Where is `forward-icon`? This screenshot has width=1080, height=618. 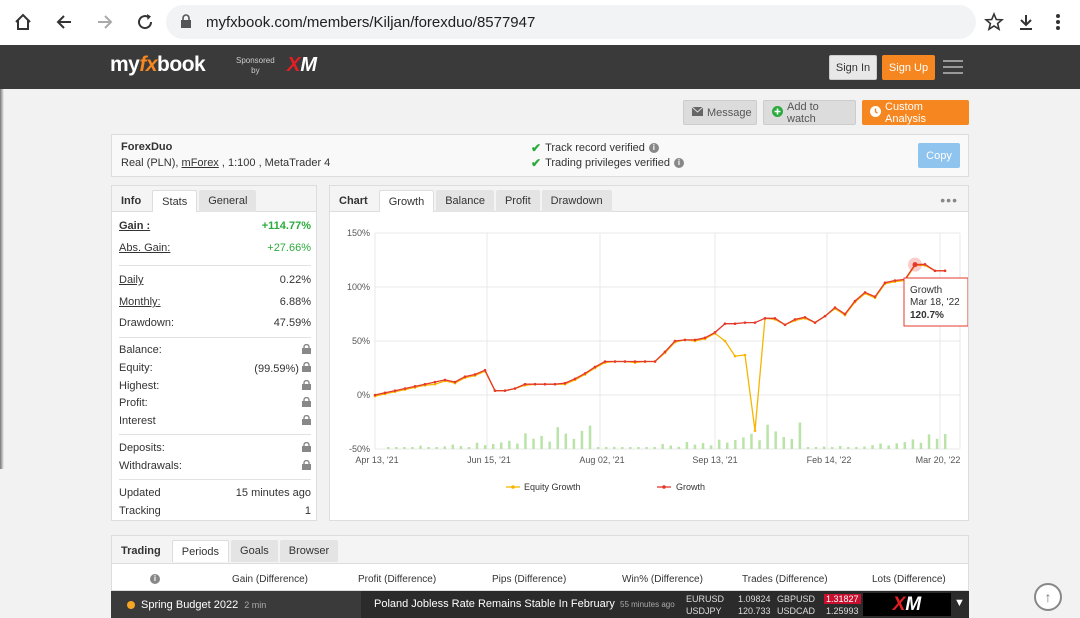 forward-icon is located at coordinates (105, 22).